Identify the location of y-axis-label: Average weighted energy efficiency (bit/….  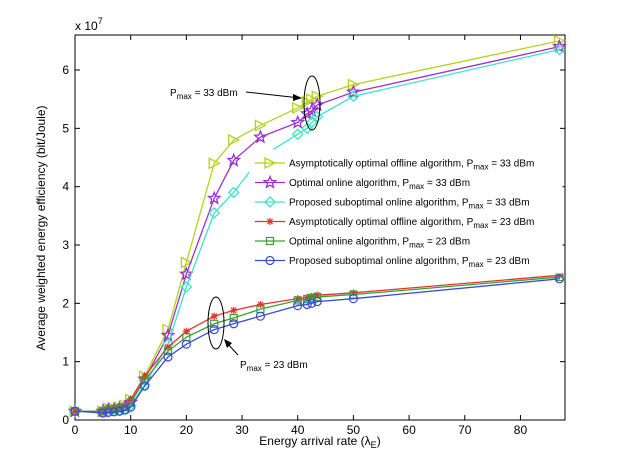
(41, 227).